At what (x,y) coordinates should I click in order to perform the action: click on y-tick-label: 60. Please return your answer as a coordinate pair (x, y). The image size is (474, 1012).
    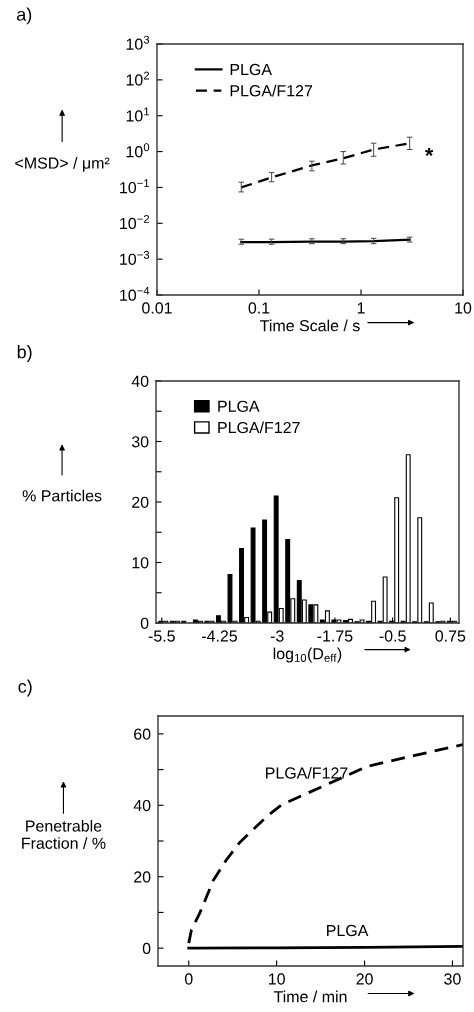
    Looking at the image, I should click on (142, 734).